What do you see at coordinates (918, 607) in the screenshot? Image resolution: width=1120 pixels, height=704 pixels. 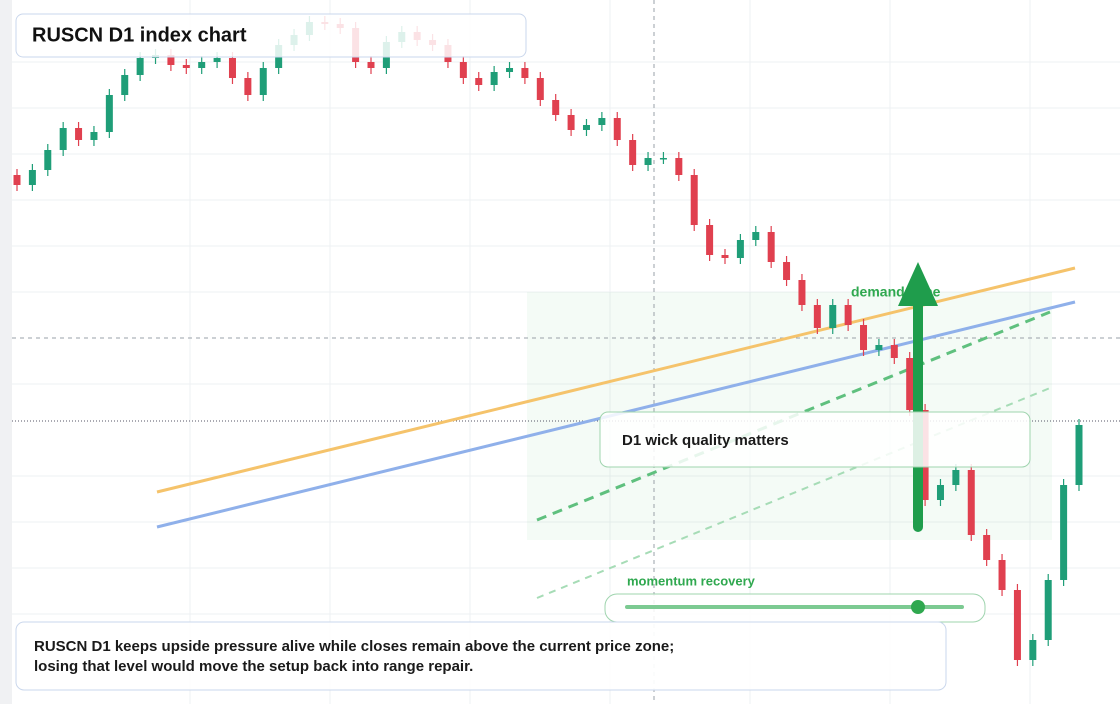 I see `slider-knob` at bounding box center [918, 607].